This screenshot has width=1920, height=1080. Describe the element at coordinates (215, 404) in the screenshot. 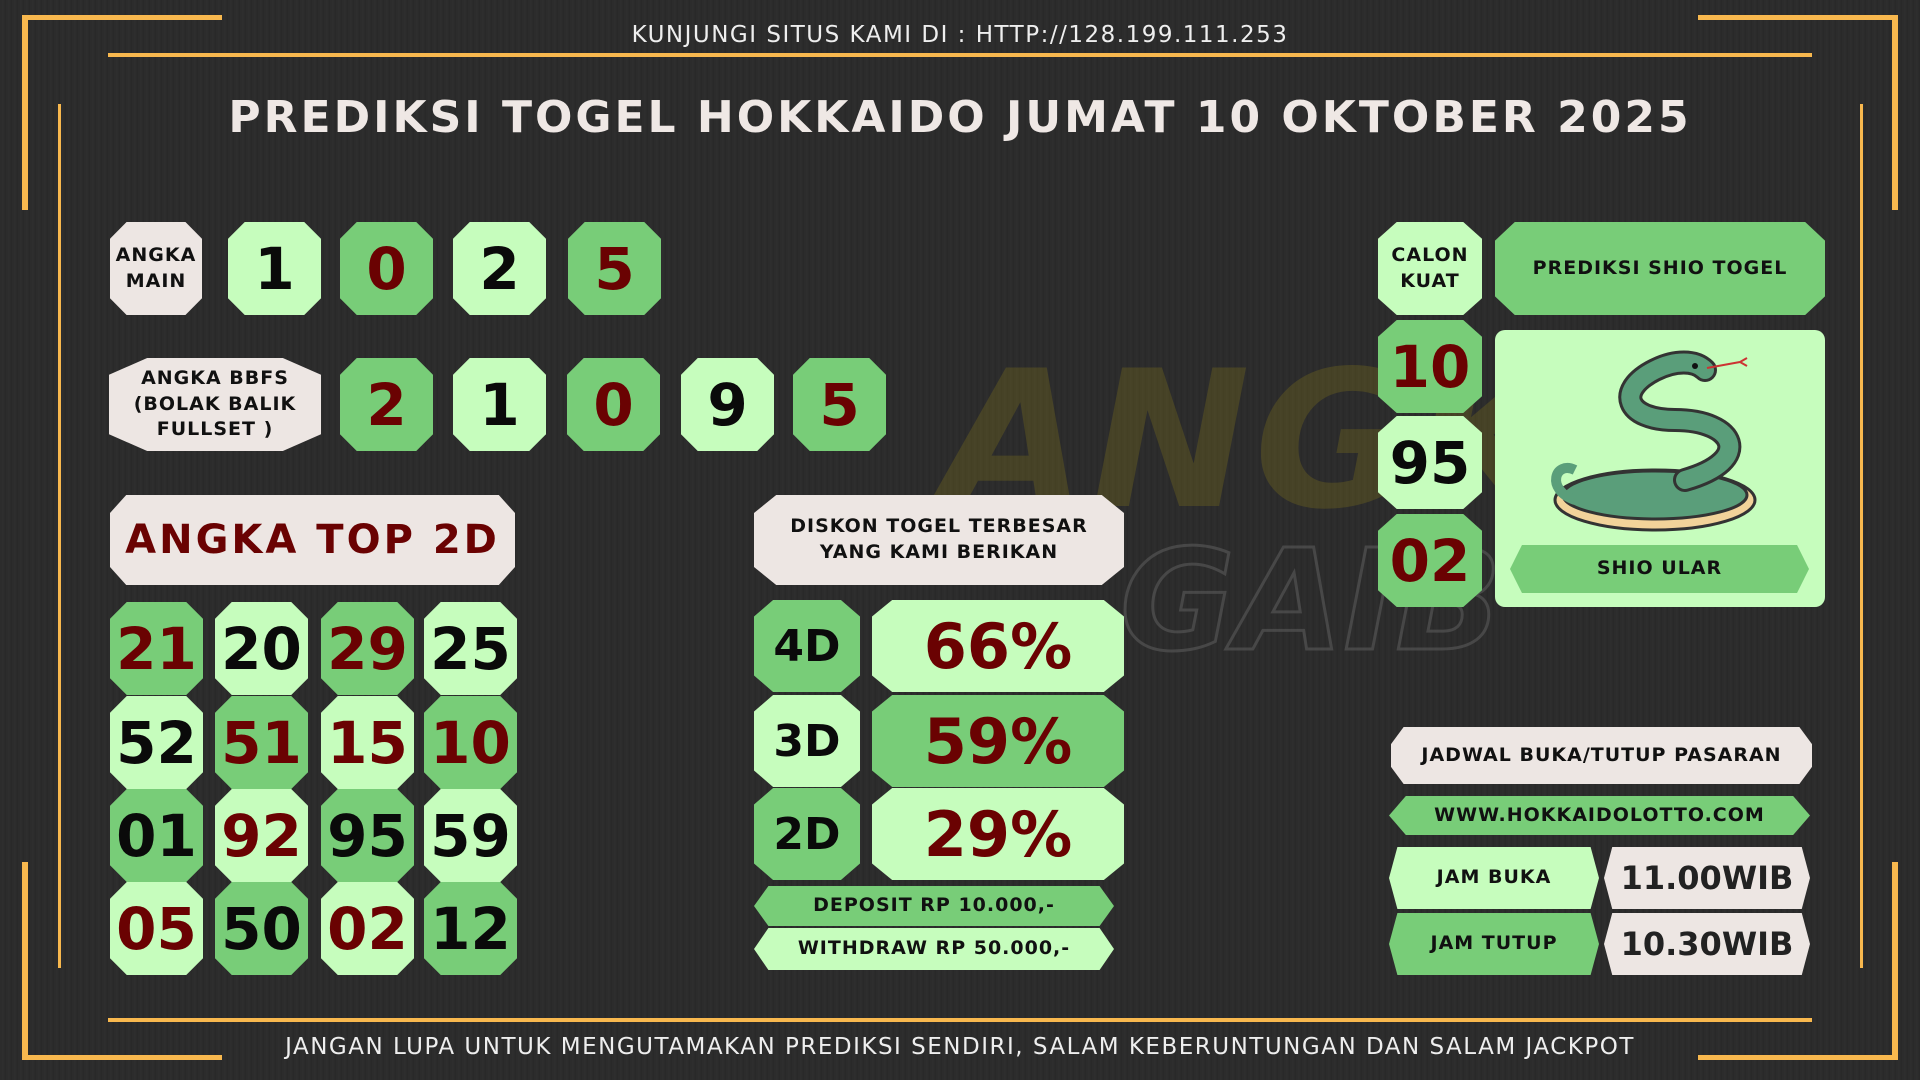

I see `bbfs-label: ANGKA BBFS (BOLAK BALIK FULLSET )` at that location.